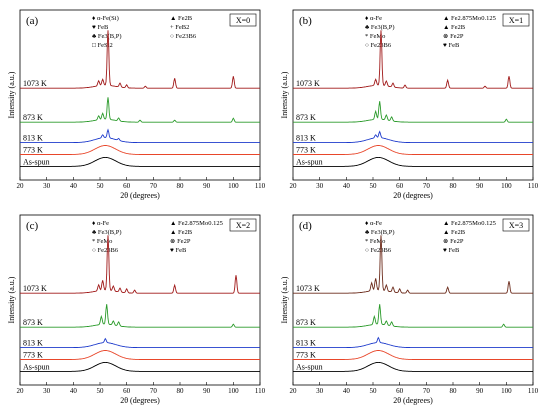 The image size is (550, 415). I want to click on panel-label: (a), so click(32, 21).